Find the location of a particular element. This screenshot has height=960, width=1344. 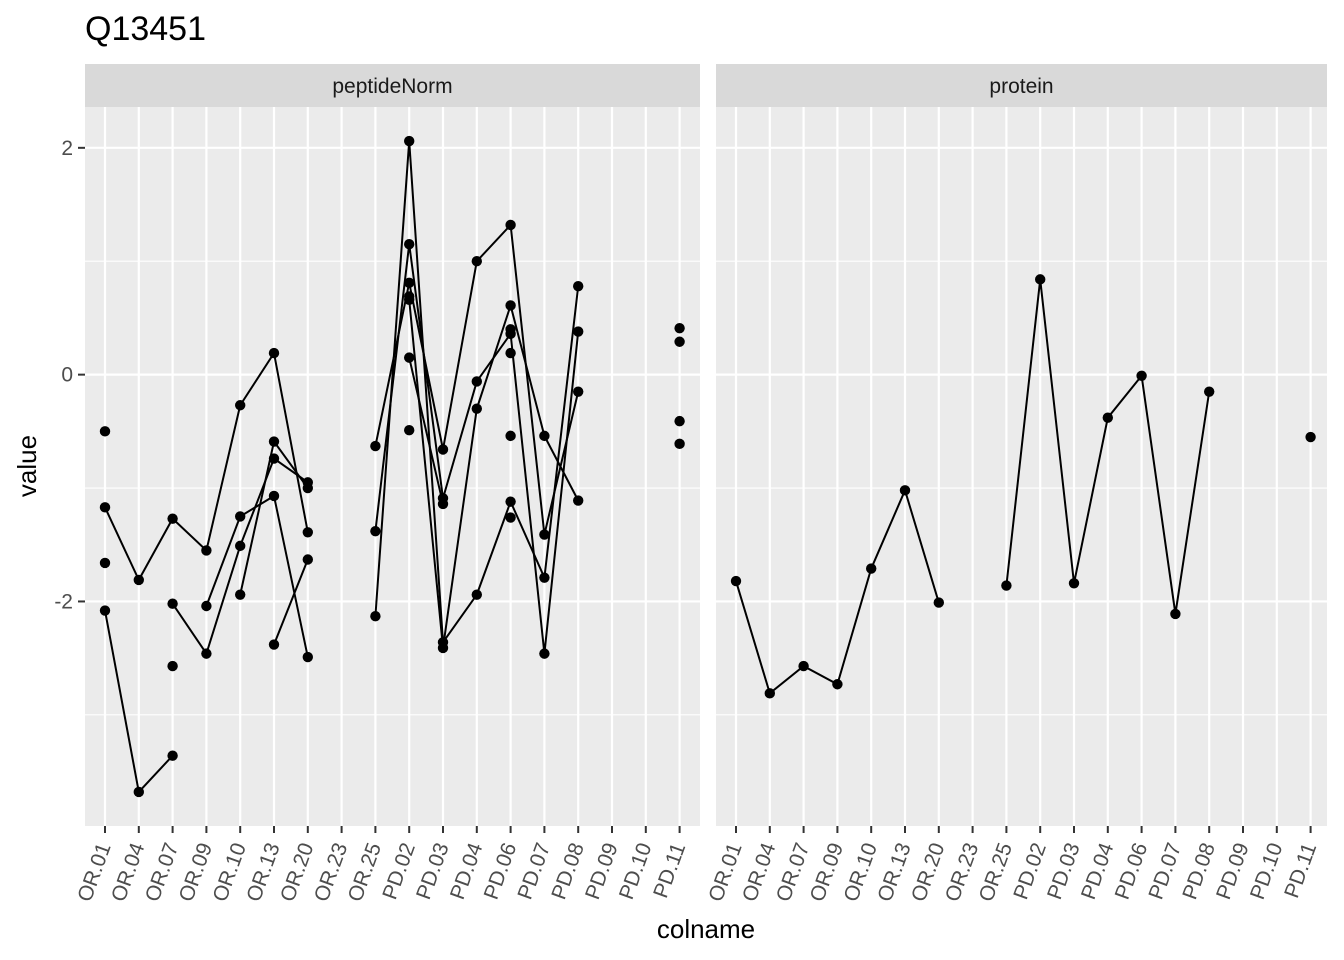

y-axis-label: value is located at coordinates (27, 466).